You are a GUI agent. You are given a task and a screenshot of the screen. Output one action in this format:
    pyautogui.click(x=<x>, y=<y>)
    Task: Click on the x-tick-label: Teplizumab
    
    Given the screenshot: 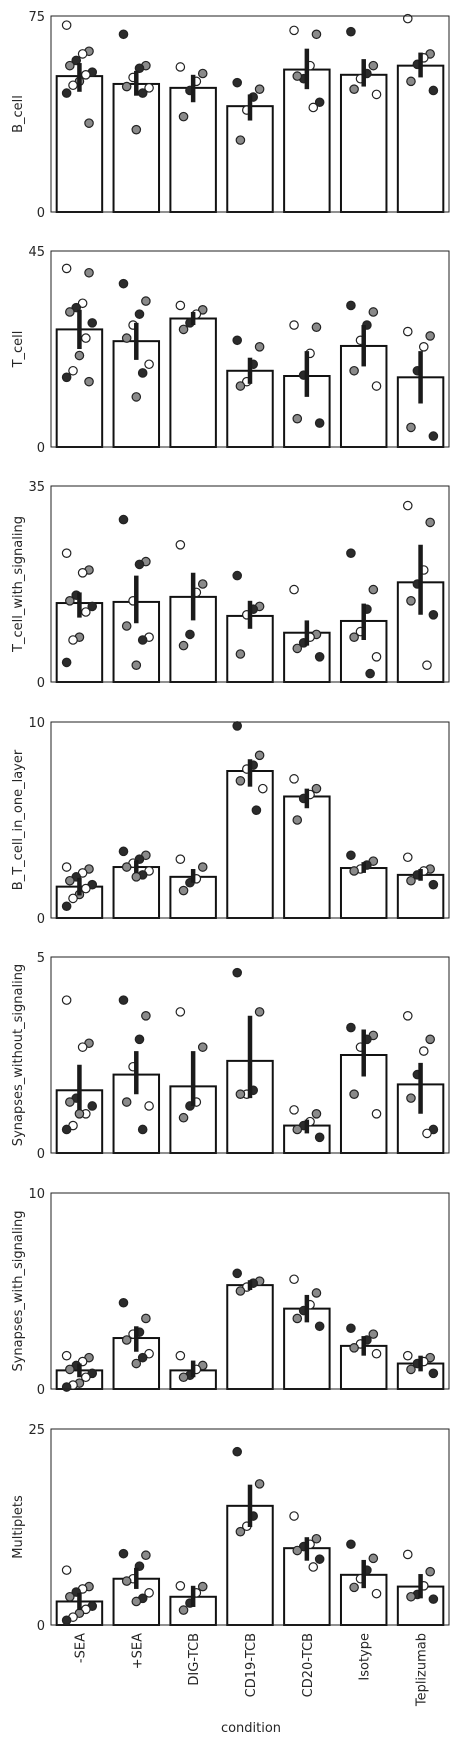 What is the action you would take?
    pyautogui.click(x=422, y=1670)
    